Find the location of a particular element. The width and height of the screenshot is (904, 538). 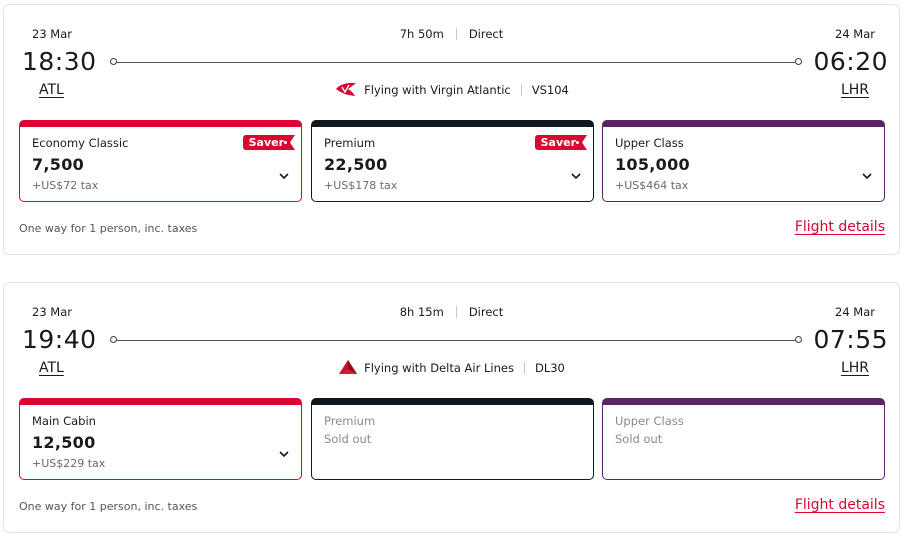

fare-premium: Premium Sold out is located at coordinates (452, 439).